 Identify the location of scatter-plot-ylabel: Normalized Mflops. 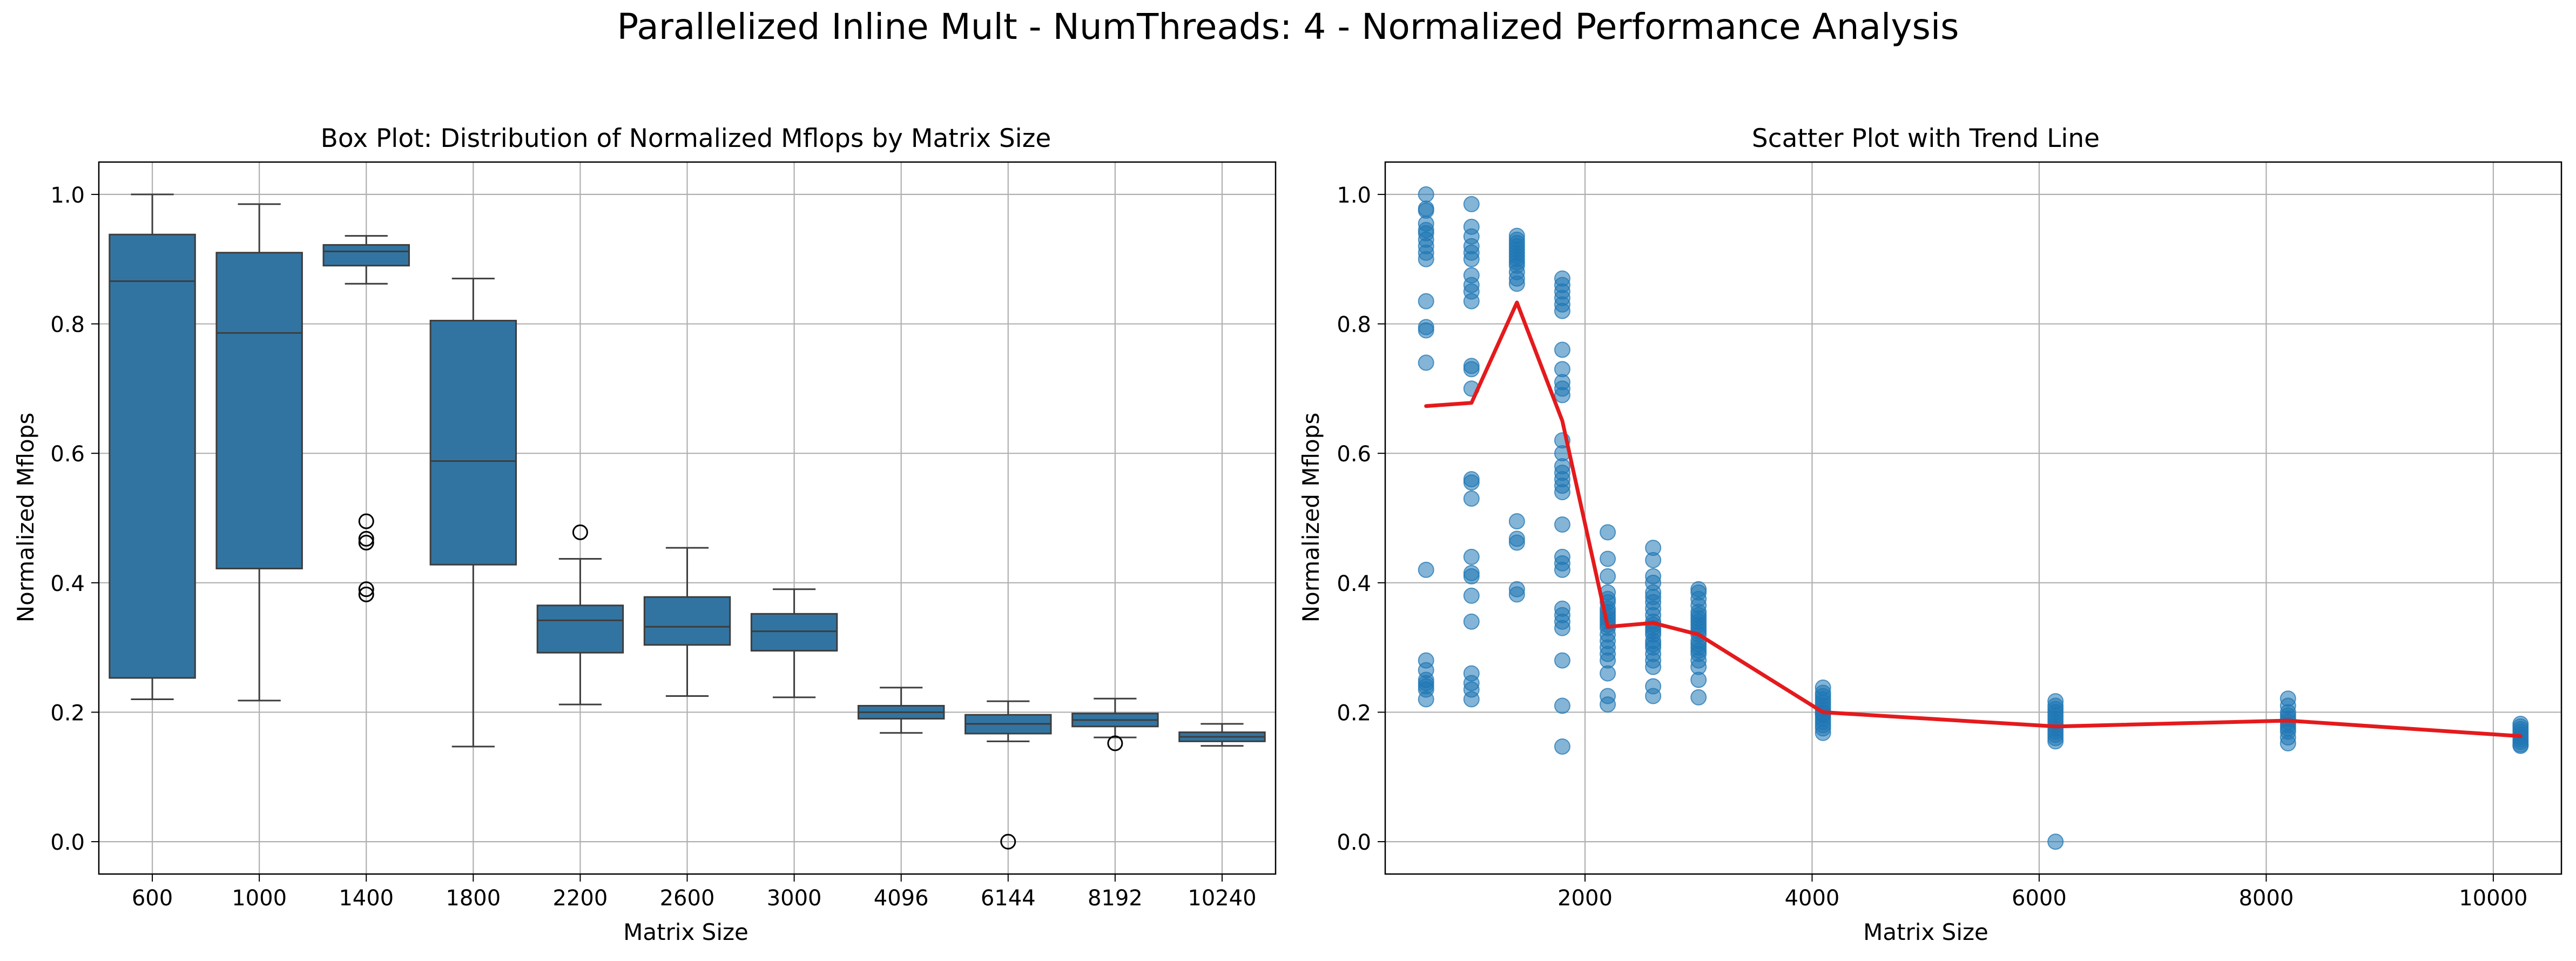
(1311, 517).